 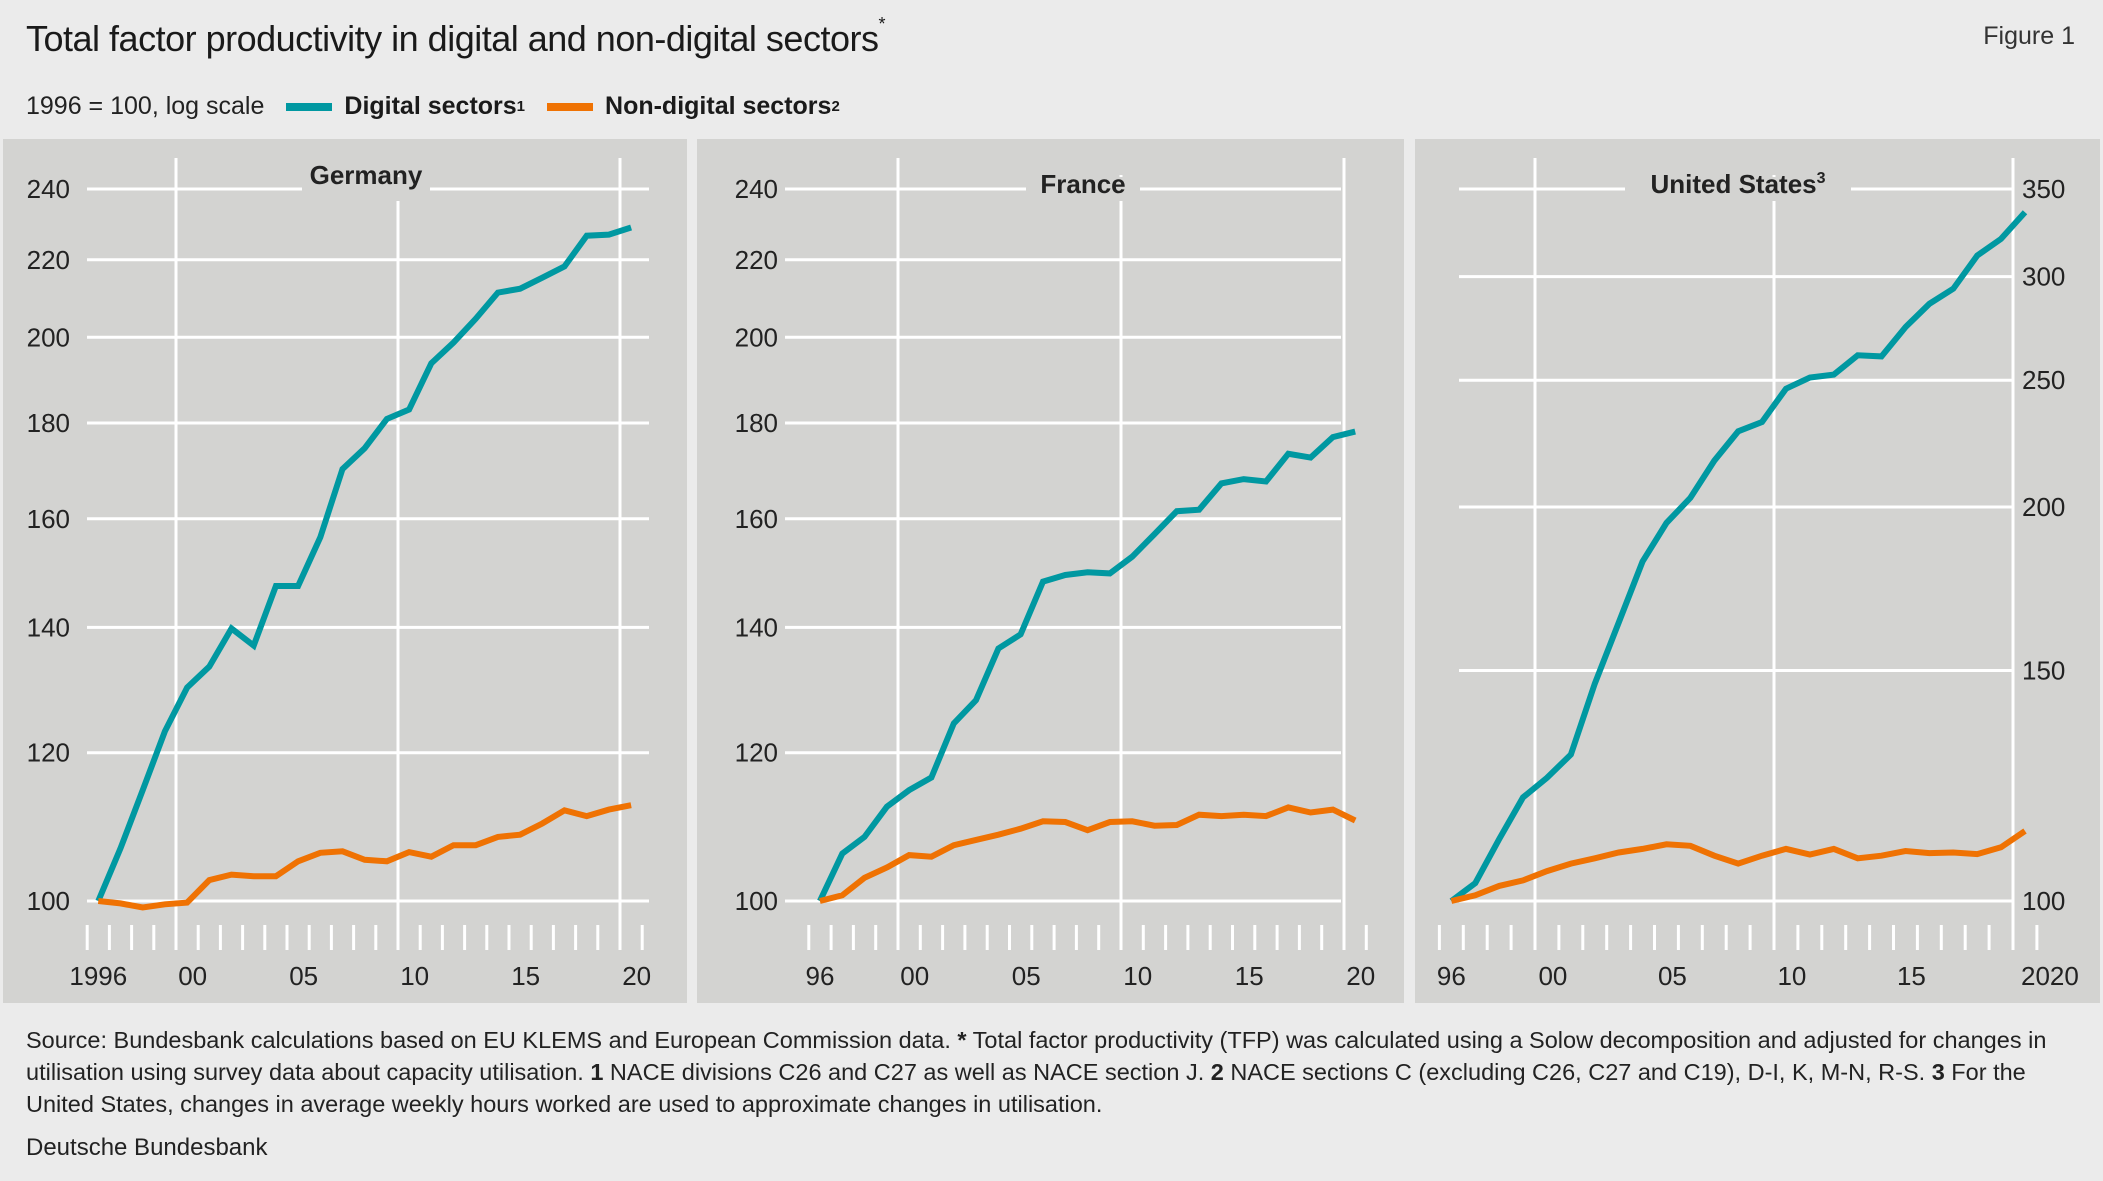 I want to click on panel-title-text: United States, so click(x=1733, y=184).